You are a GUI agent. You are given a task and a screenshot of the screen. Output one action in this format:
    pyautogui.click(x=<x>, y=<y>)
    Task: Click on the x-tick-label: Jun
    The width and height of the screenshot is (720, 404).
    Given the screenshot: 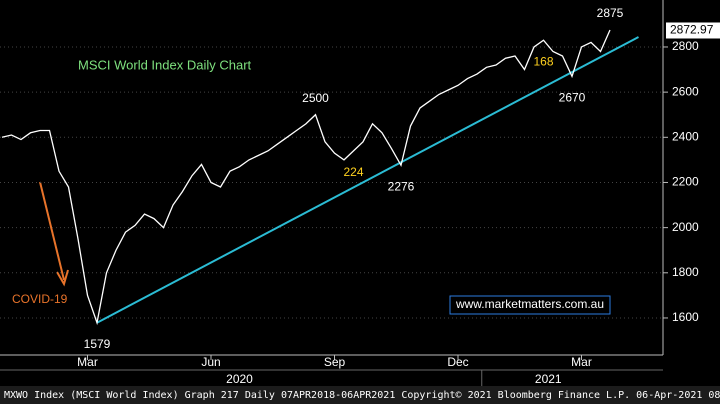 What is the action you would take?
    pyautogui.click(x=210, y=362)
    